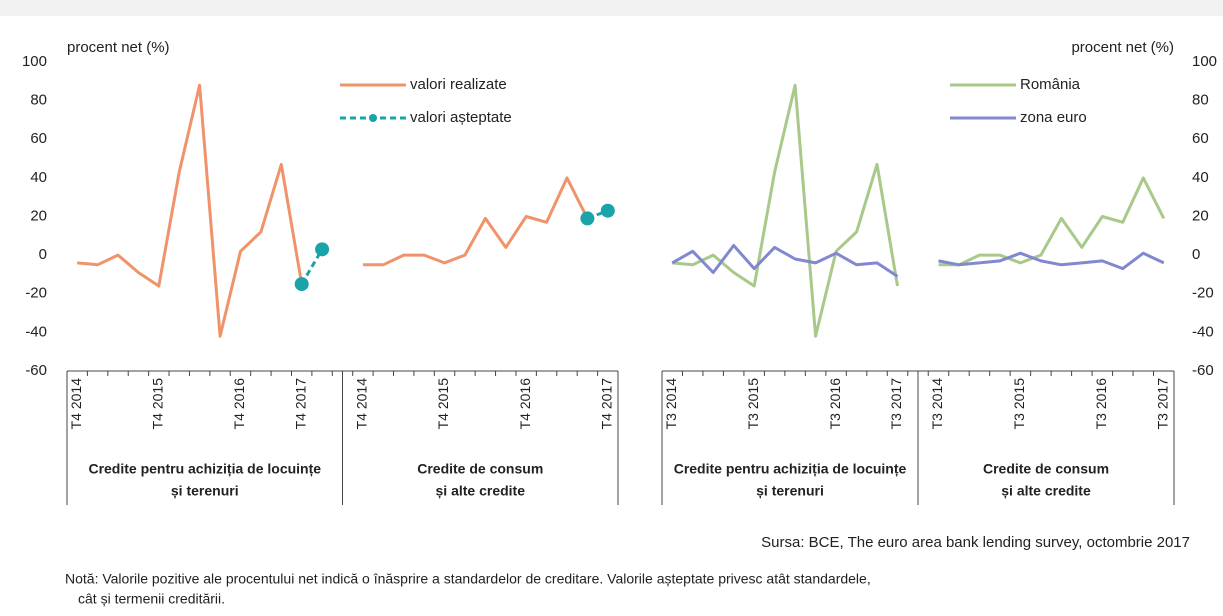  I want to click on legend-marker, so click(373, 118).